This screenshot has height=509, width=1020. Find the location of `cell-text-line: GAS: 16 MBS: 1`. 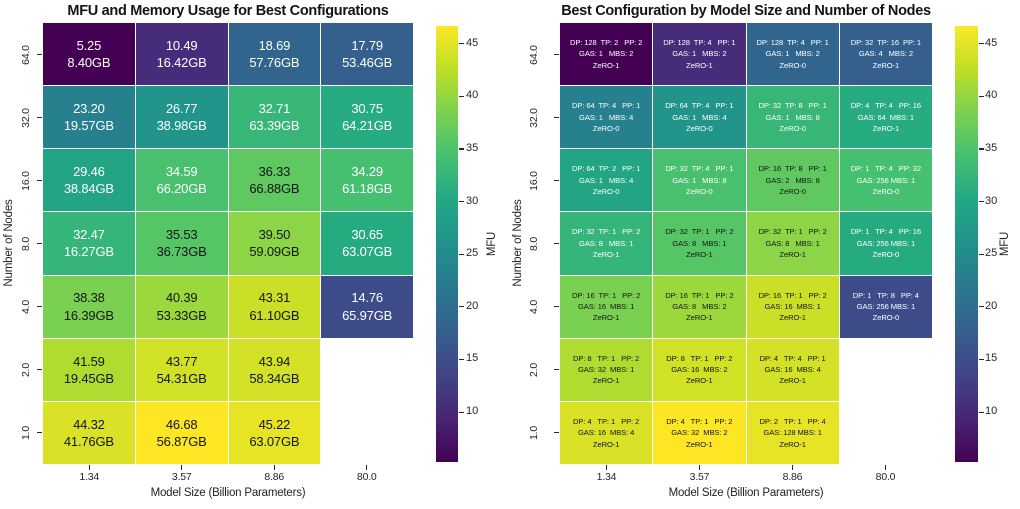

cell-text-line: GAS: 16 MBS: 1 is located at coordinates (792, 306).